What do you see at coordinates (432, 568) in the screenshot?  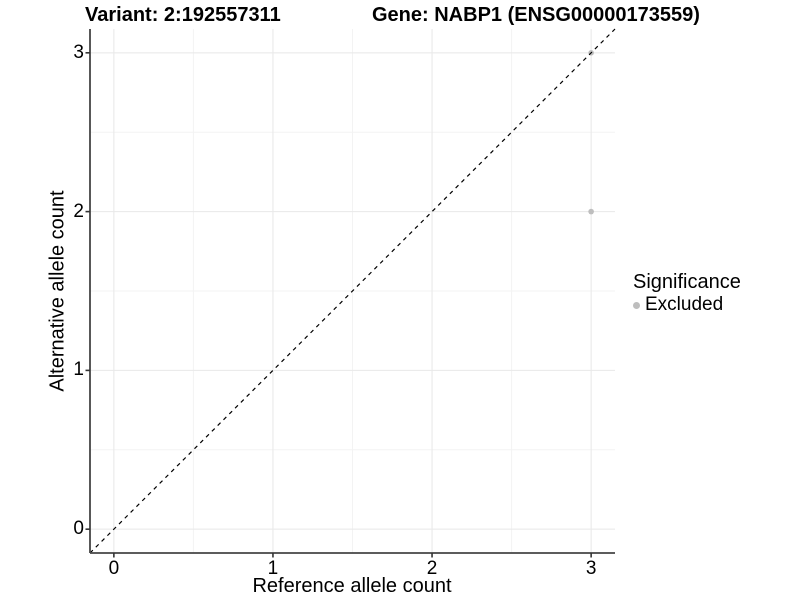 I see `x-tick-label: 2` at bounding box center [432, 568].